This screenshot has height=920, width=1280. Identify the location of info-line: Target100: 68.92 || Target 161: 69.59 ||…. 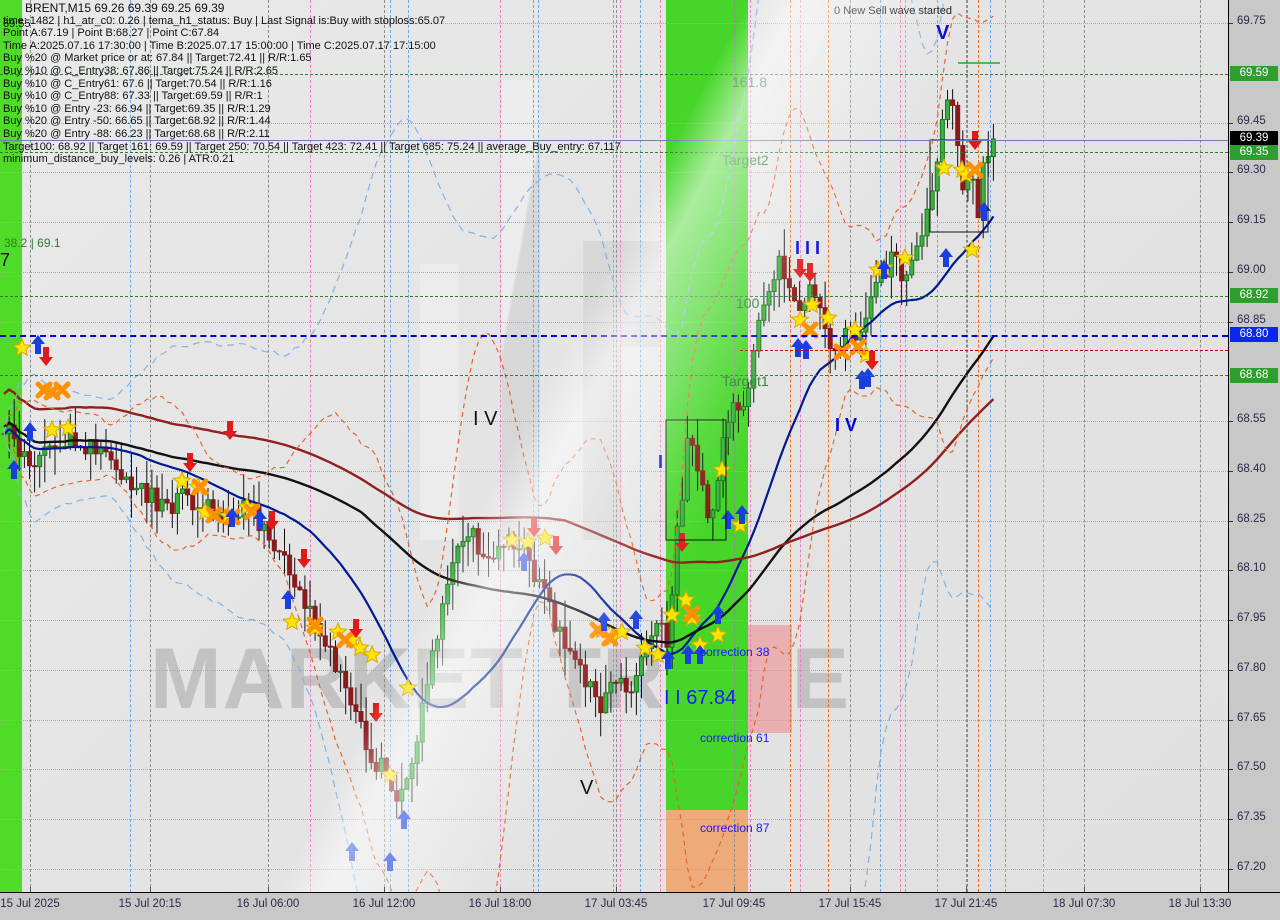
(312, 146).